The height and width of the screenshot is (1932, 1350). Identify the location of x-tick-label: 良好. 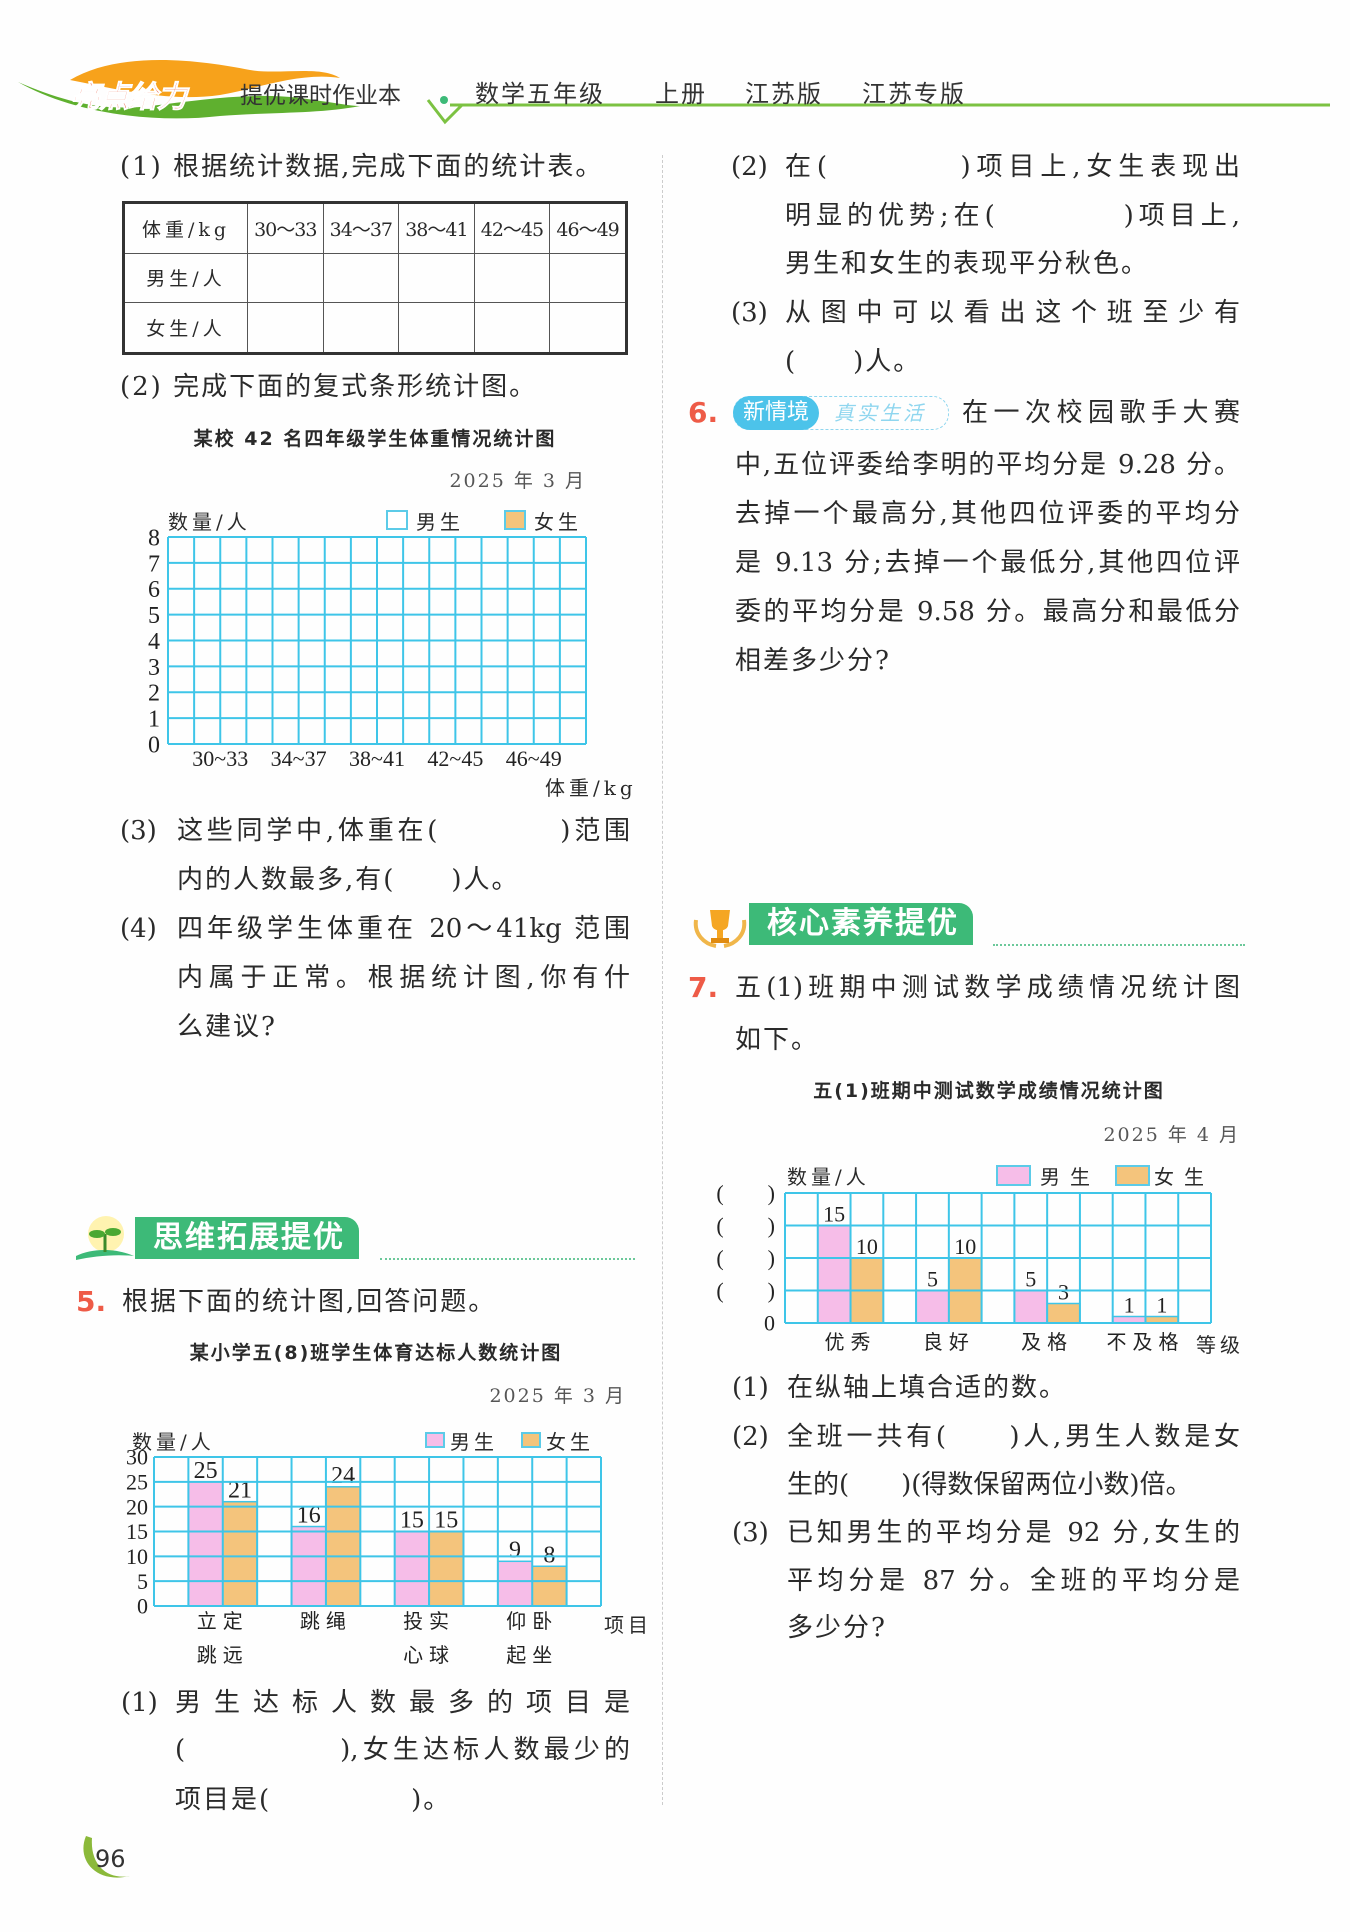
(949, 1342).